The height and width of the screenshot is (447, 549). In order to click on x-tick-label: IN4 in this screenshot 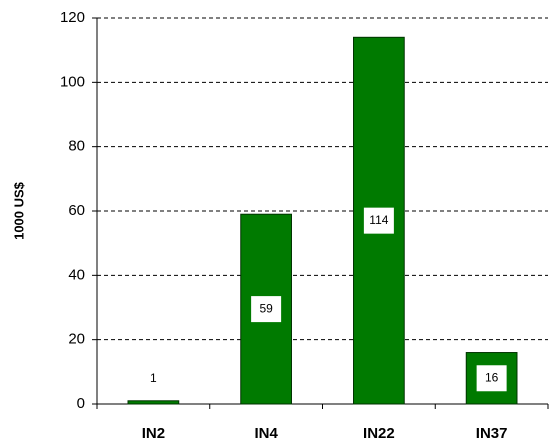, I will do `click(266, 433)`.